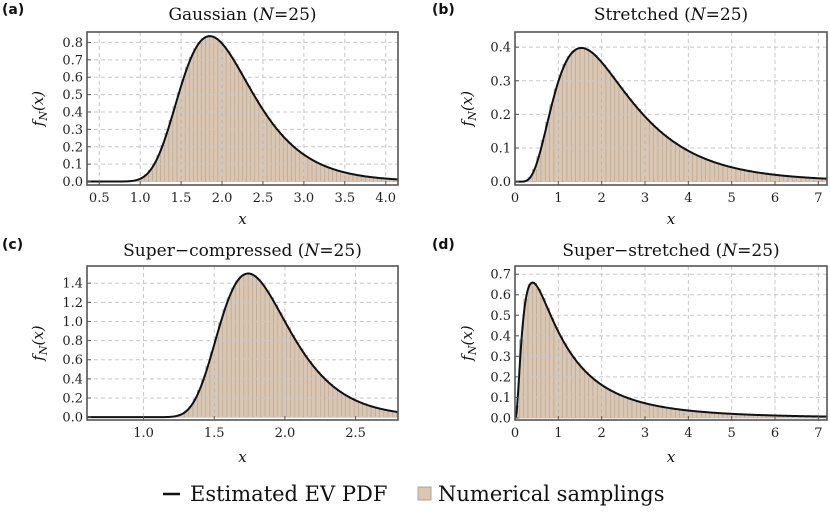 Image resolution: width=830 pixels, height=516 pixels. What do you see at coordinates (222, 198) in the screenshot?
I see `x-tick-label: 2.0` at bounding box center [222, 198].